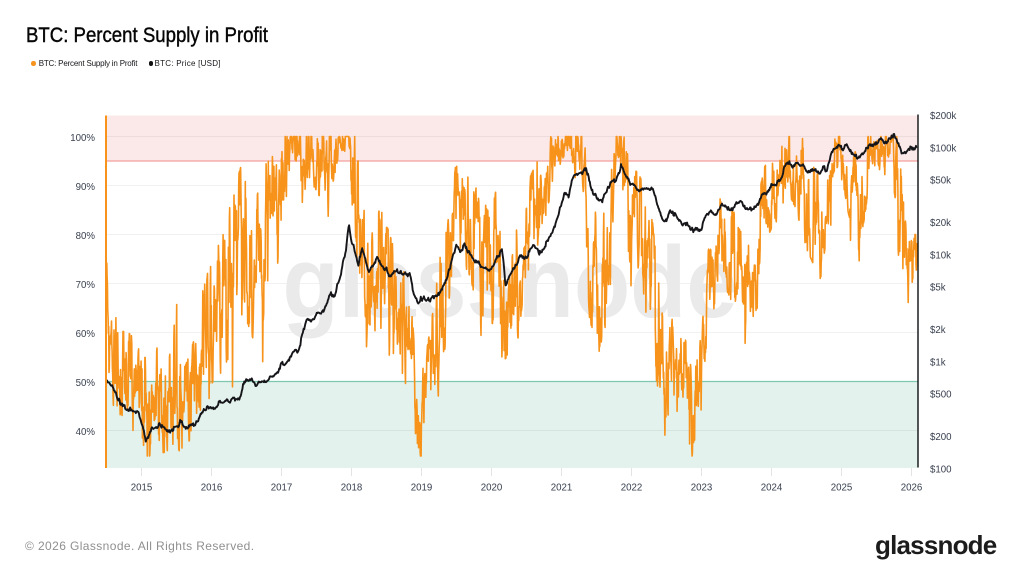 The height and width of the screenshot is (576, 1024). Describe the element at coordinates (86, 285) in the screenshot. I see `svg-text: 70%` at that location.